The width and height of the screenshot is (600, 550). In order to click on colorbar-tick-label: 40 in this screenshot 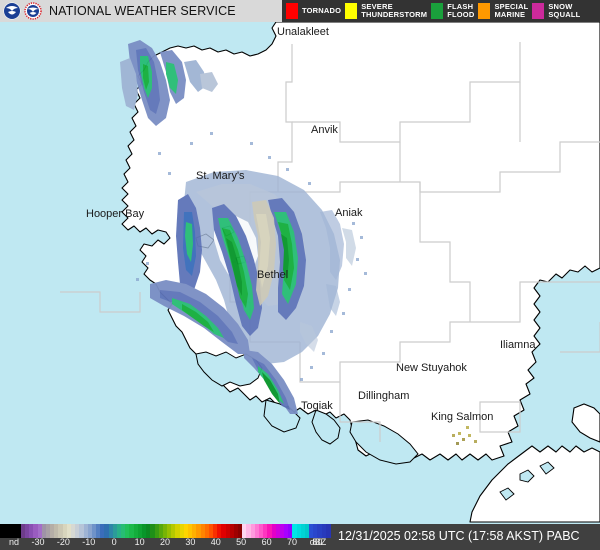, I will do `click(215, 542)`.